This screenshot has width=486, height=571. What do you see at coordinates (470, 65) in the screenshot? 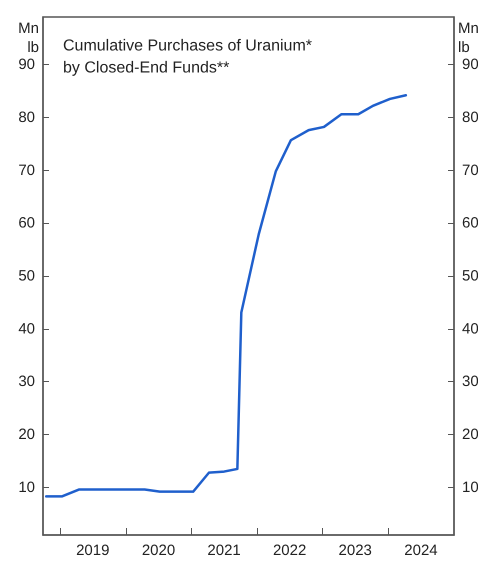
I see `y2-tick-label: 90` at bounding box center [470, 65].